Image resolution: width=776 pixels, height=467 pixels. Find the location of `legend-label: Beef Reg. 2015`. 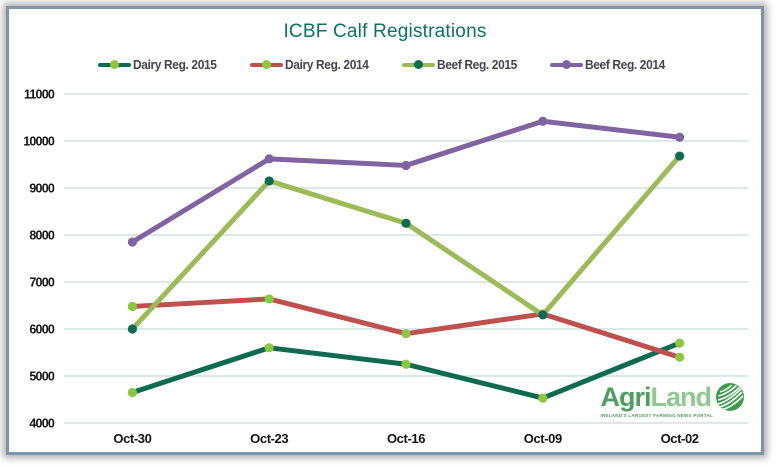

legend-label: Beef Reg. 2015 is located at coordinates (476, 64).